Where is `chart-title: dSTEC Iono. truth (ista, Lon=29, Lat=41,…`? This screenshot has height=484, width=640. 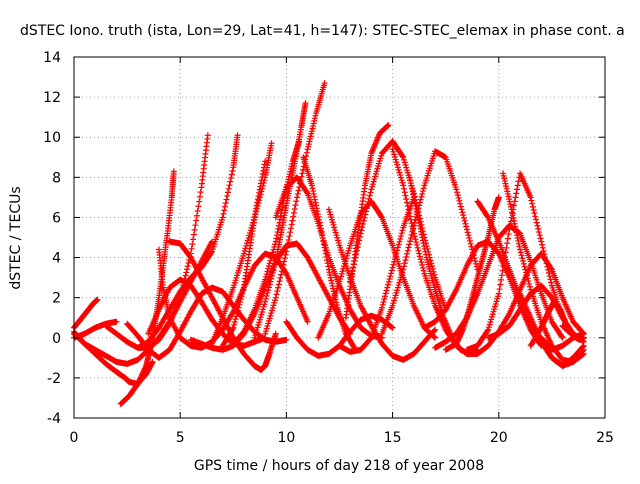 chart-title: dSTEC Iono. truth (ista, Lon=29, Lat=41,… is located at coordinates (322, 31).